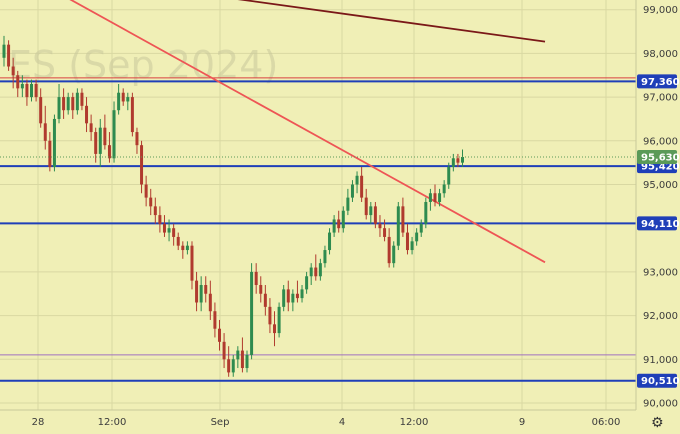  Describe the element at coordinates (606, 422) in the screenshot. I see `x-tick-label: 06:00` at that location.